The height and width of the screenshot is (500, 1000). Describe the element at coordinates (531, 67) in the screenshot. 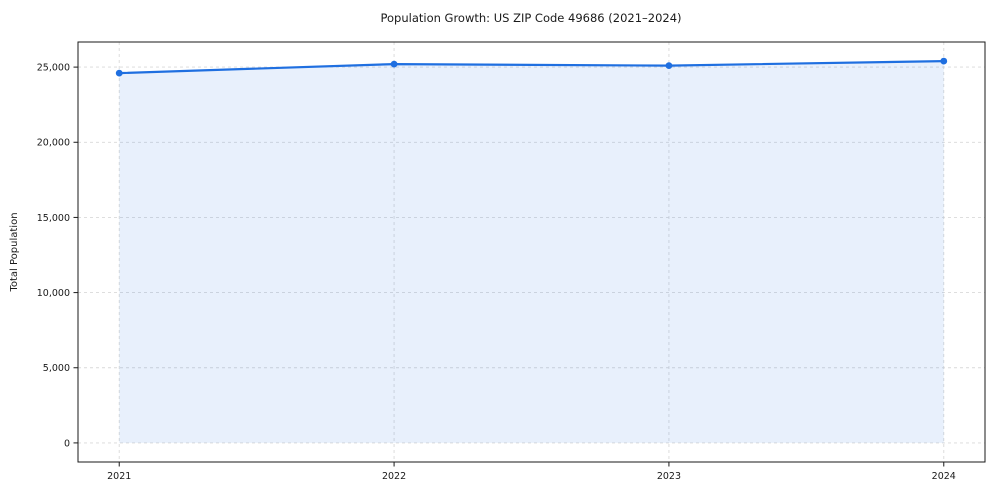

I see `trend-line` at that location.